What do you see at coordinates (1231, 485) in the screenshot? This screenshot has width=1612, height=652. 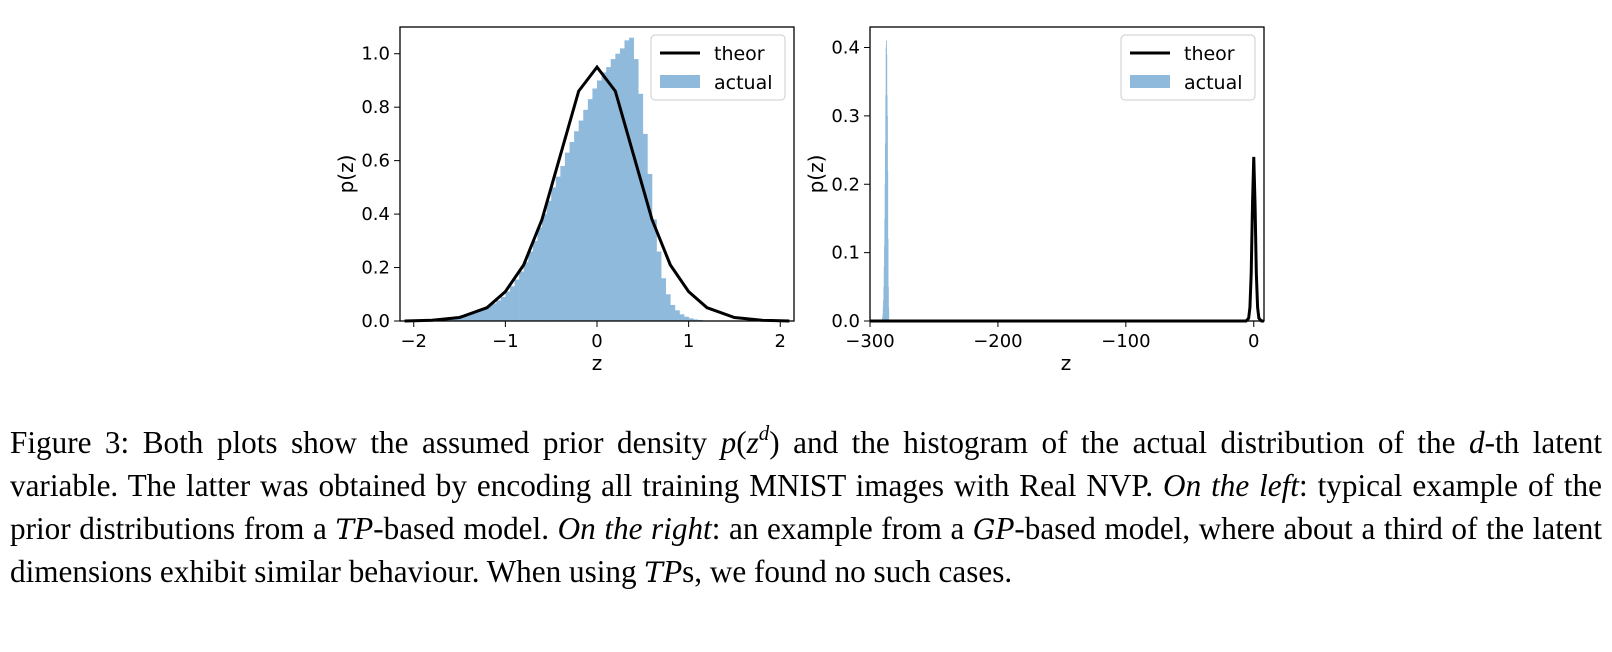 I see `caption-emphasis-left: On the left` at bounding box center [1231, 485].